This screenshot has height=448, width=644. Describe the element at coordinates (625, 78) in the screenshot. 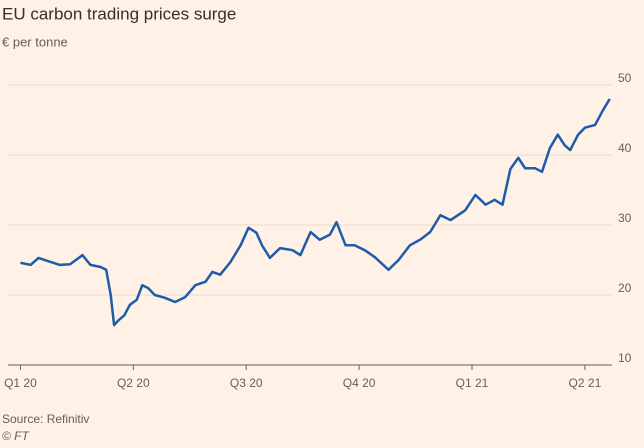

I see `y-tick-label: 50` at that location.